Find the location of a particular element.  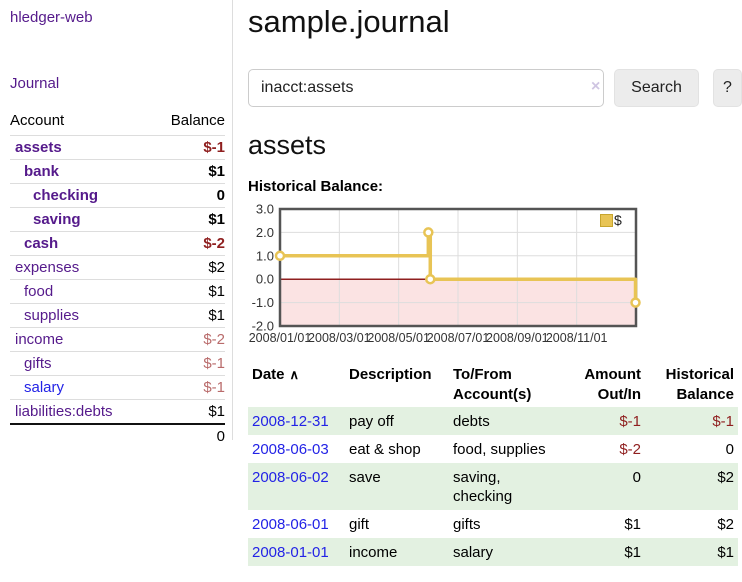

svg-text: 2008/05/01 is located at coordinates (398, 338).